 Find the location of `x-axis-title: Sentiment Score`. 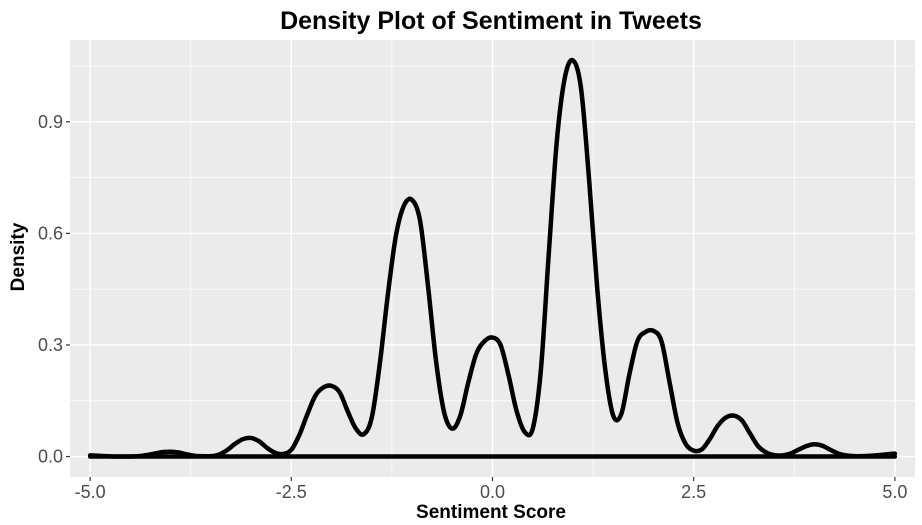

x-axis-title: Sentiment Score is located at coordinates (491, 512).